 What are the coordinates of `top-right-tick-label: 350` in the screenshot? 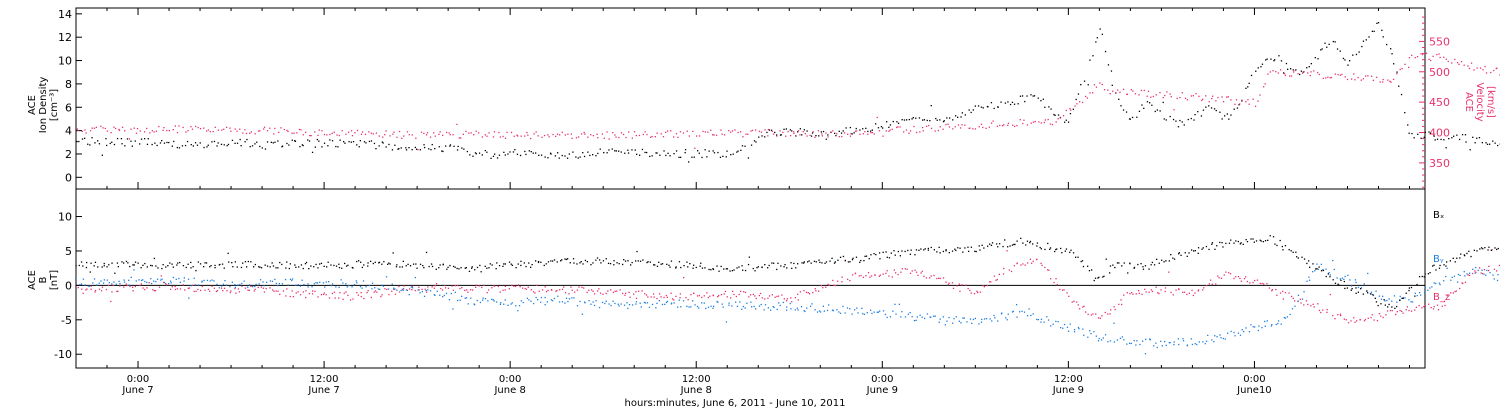 It's located at (1439, 163).